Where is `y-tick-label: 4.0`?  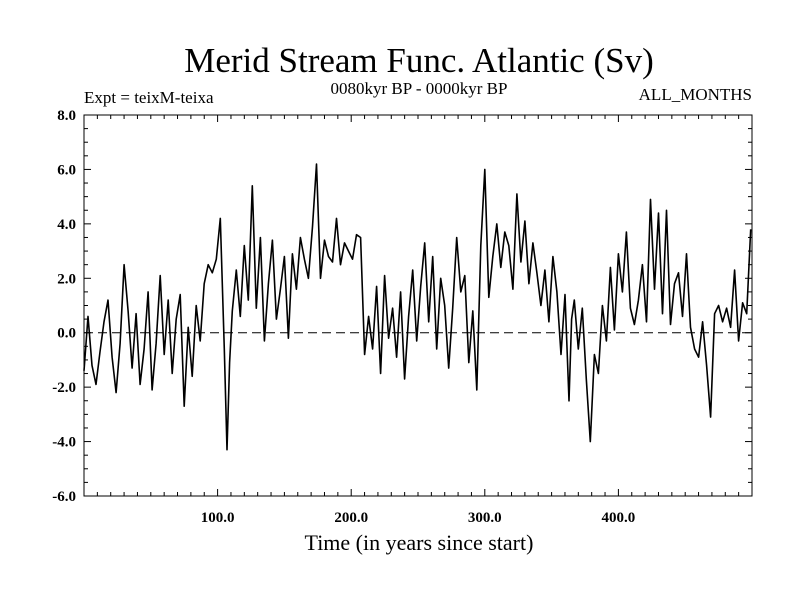
y-tick-label: 4.0 is located at coordinates (66, 225).